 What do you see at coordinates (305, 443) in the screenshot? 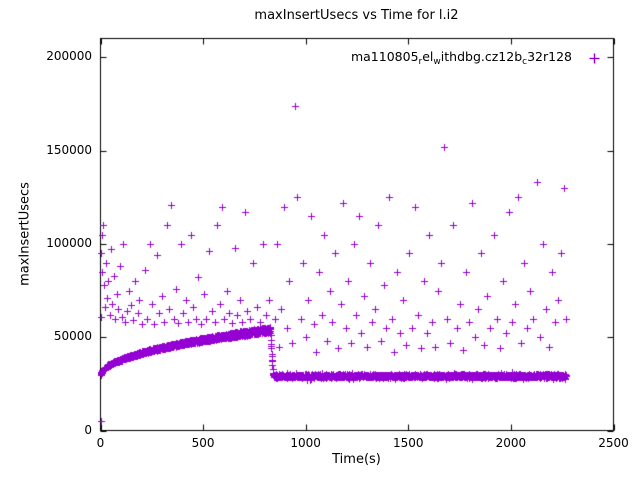
I see `x-tick-label: 1000` at bounding box center [305, 443].